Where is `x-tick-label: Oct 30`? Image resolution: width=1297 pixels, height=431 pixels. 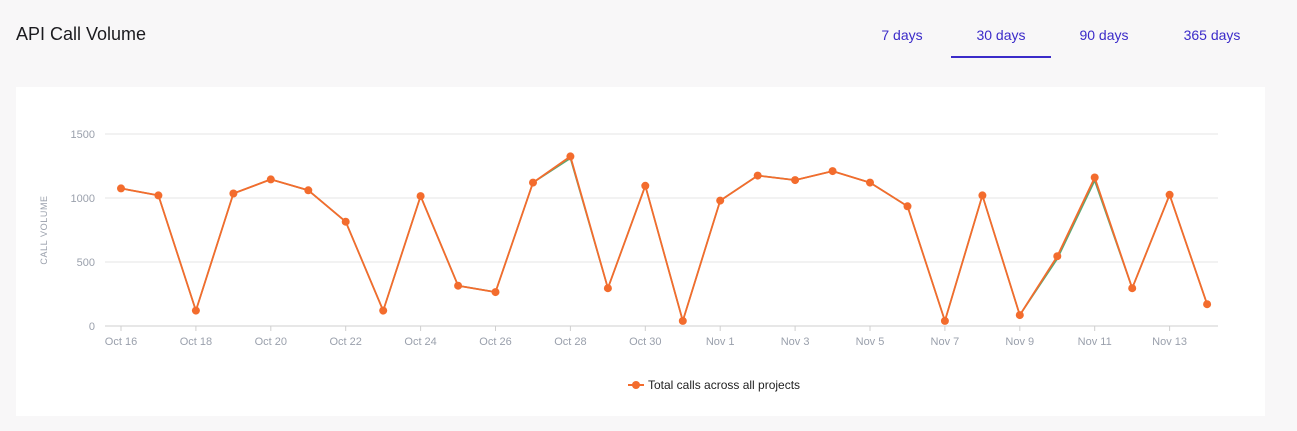 x-tick-label: Oct 30 is located at coordinates (645, 342).